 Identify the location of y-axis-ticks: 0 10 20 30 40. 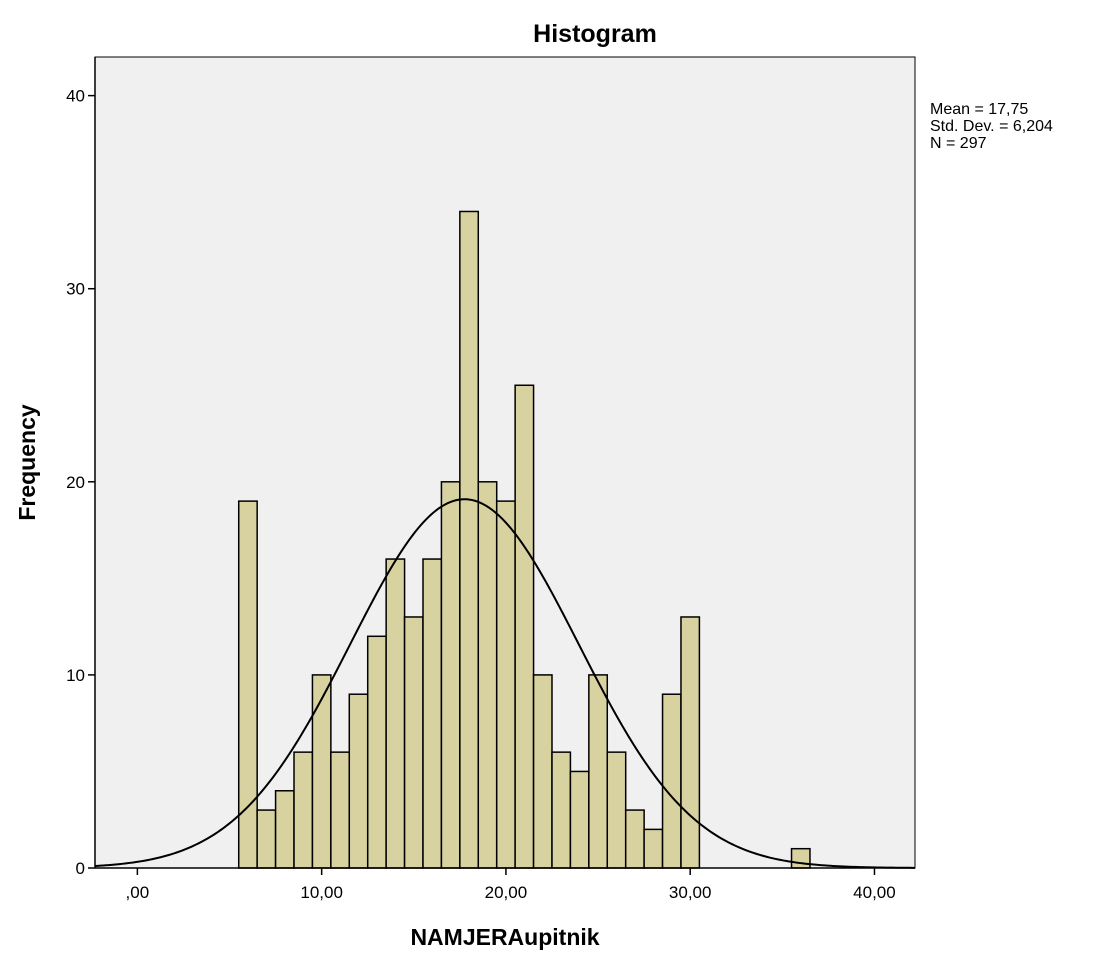
(80, 482).